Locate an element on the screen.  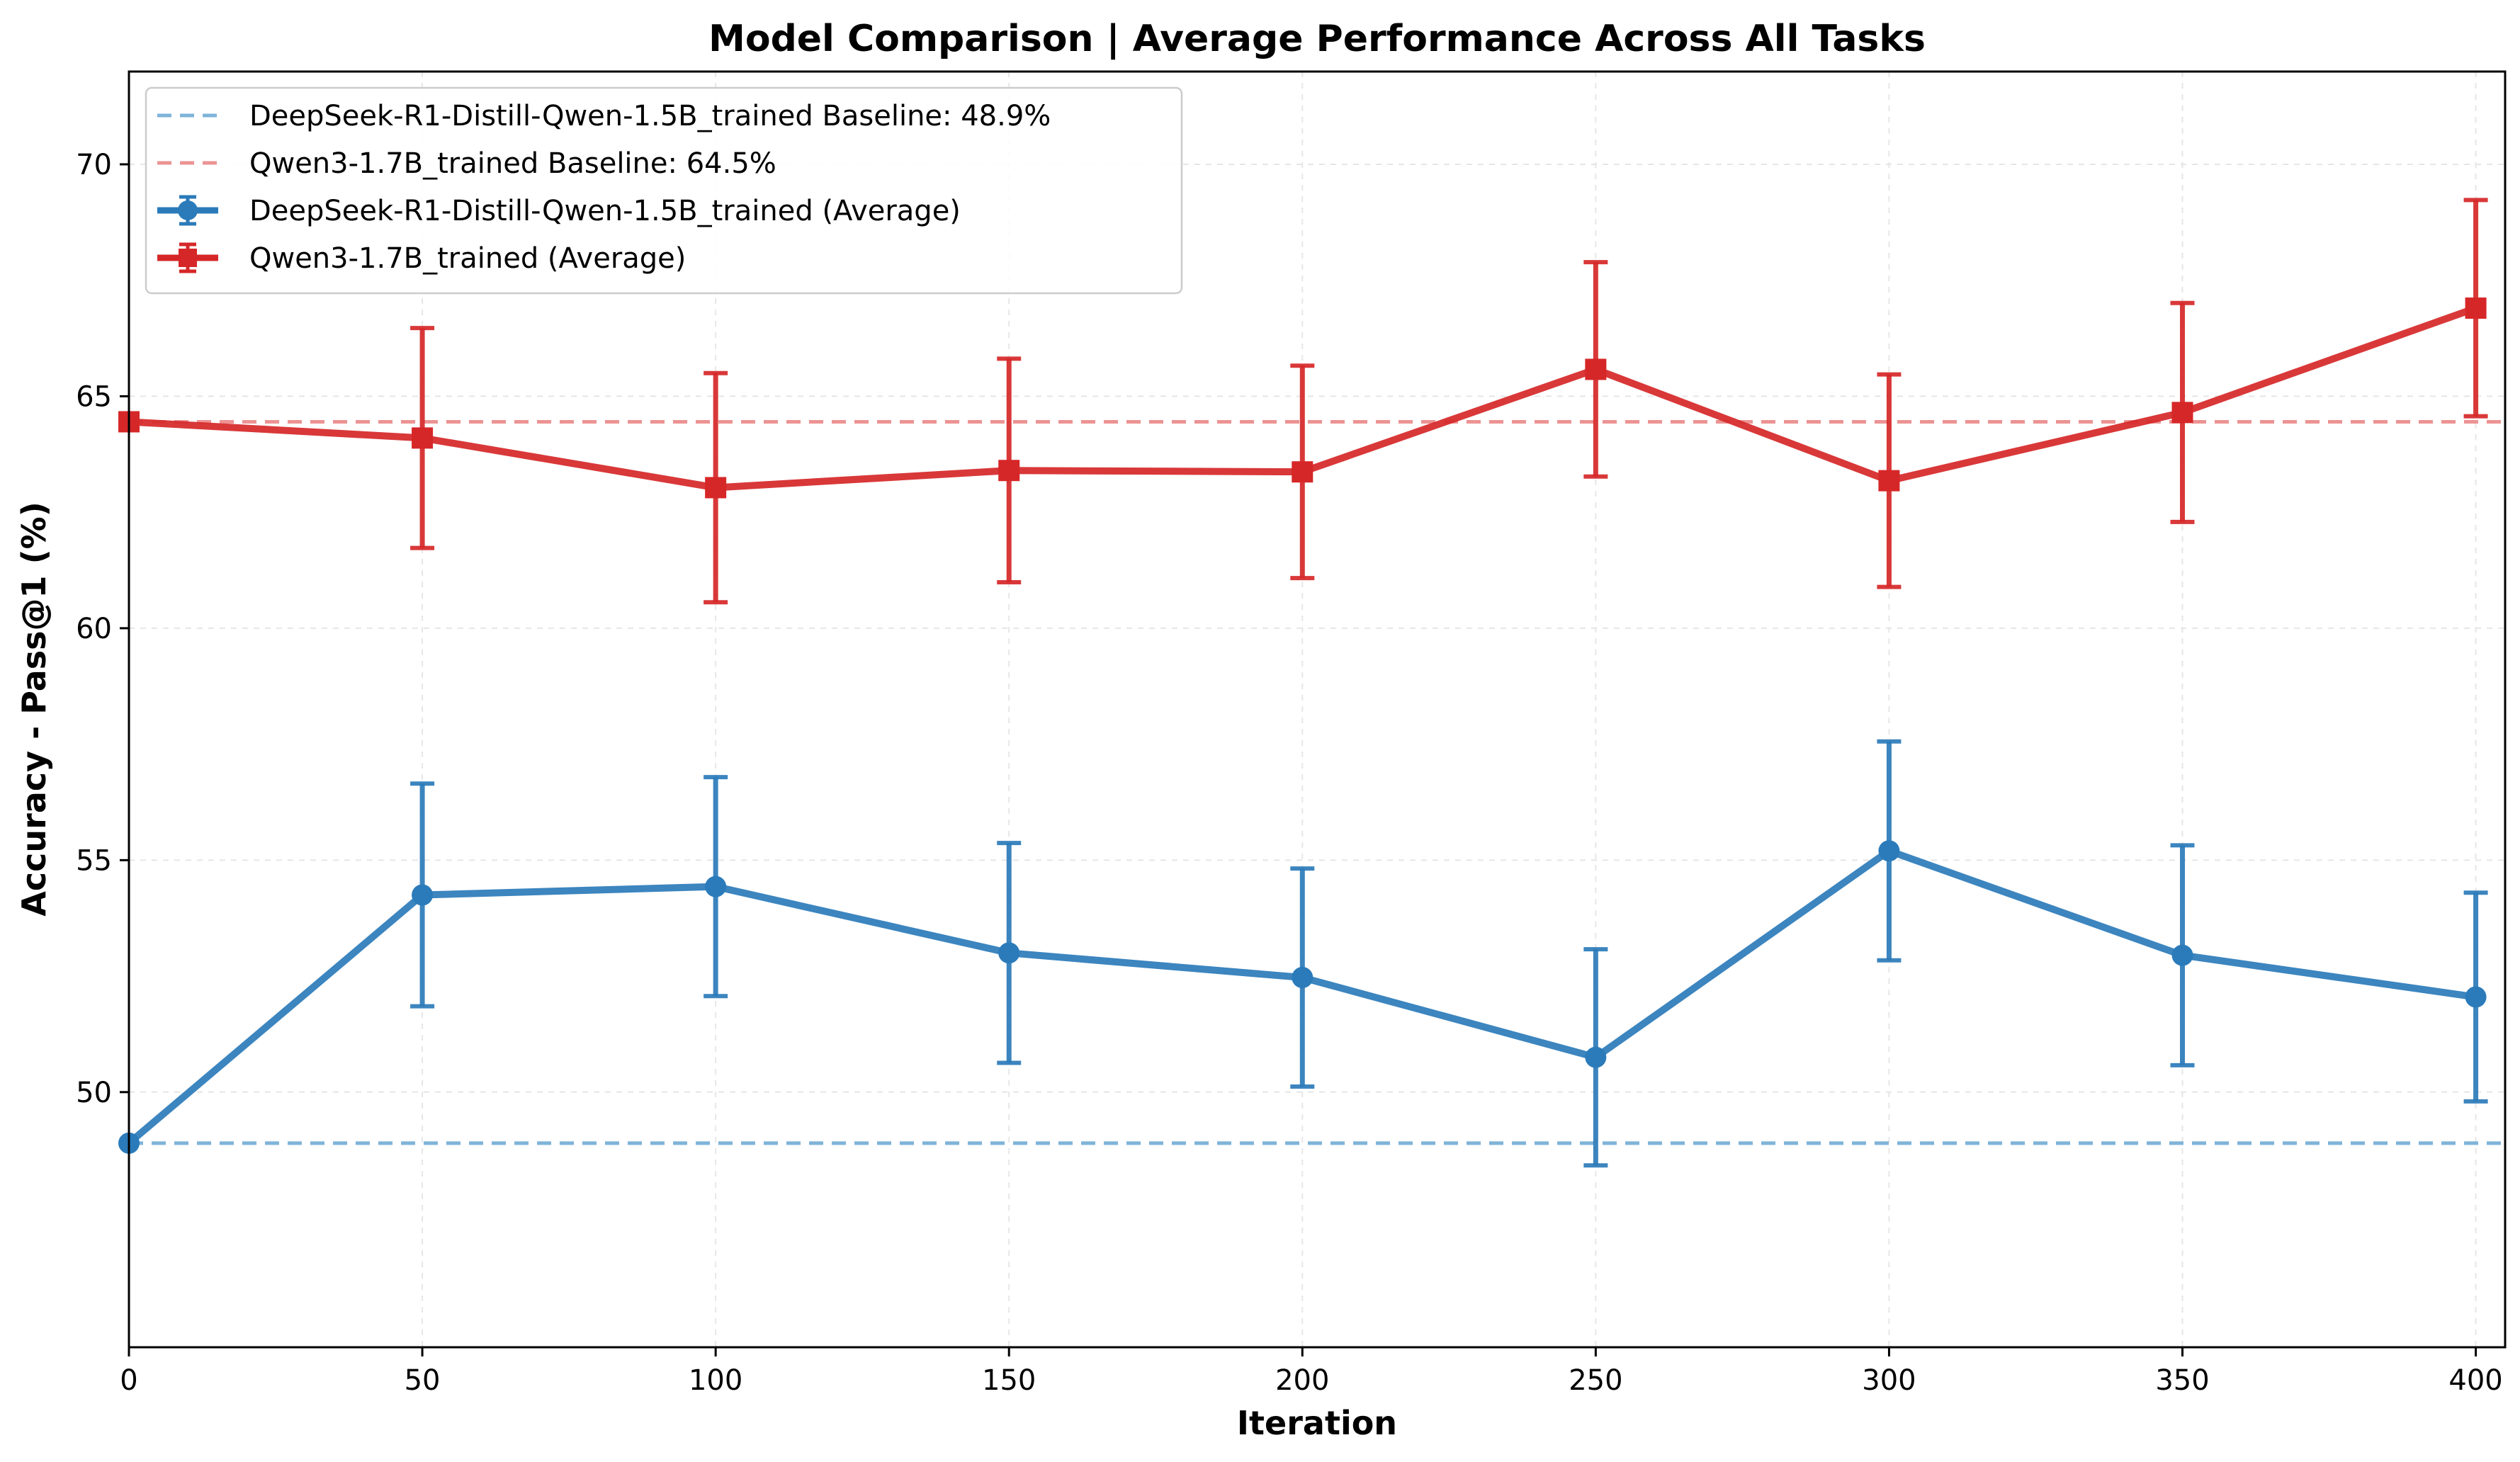
x-tick-label: 100 is located at coordinates (715, 1380).